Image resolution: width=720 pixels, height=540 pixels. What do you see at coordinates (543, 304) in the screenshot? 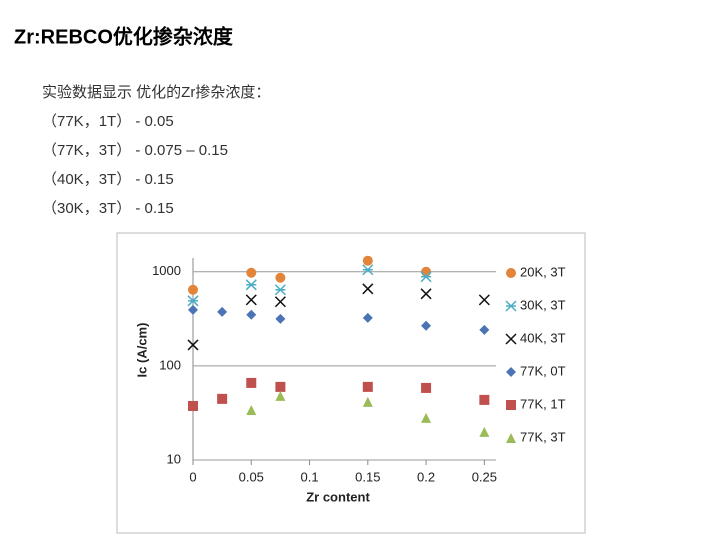
I see `legend-label: 30K, 3T` at bounding box center [543, 304].